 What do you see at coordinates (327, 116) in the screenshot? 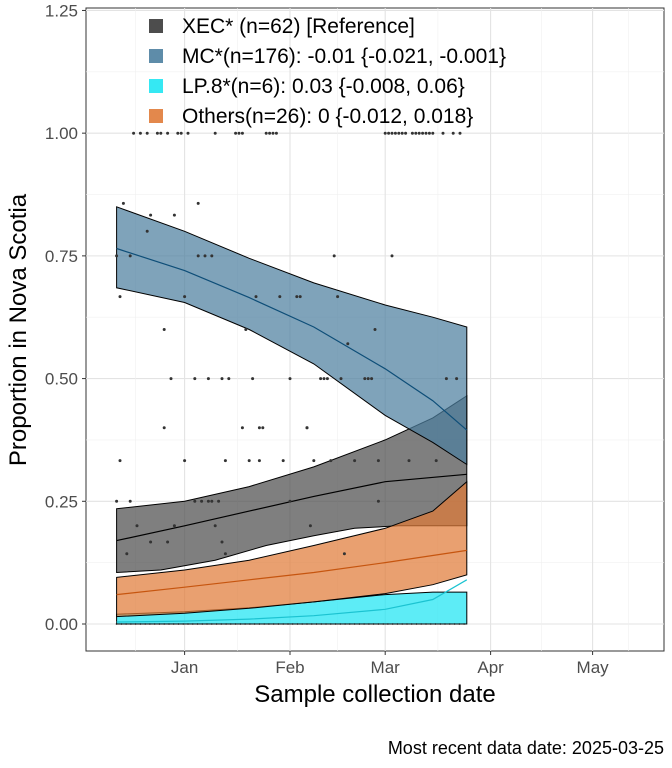
I see `legend-label: Others(n=26): 0 {-0.012, 0.018}` at bounding box center [327, 116].